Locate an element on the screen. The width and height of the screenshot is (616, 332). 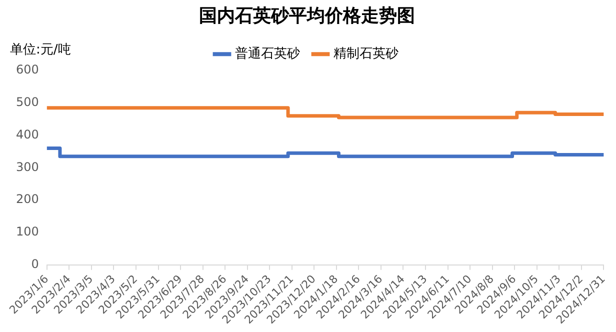
y-tick-label: 200 is located at coordinates (27, 199).